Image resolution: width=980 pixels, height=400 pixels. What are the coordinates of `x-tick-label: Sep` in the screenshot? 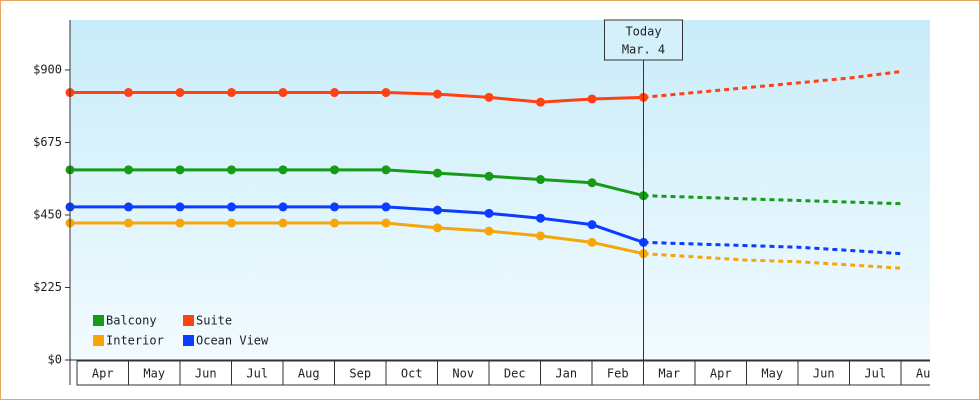 It's located at (360, 374).